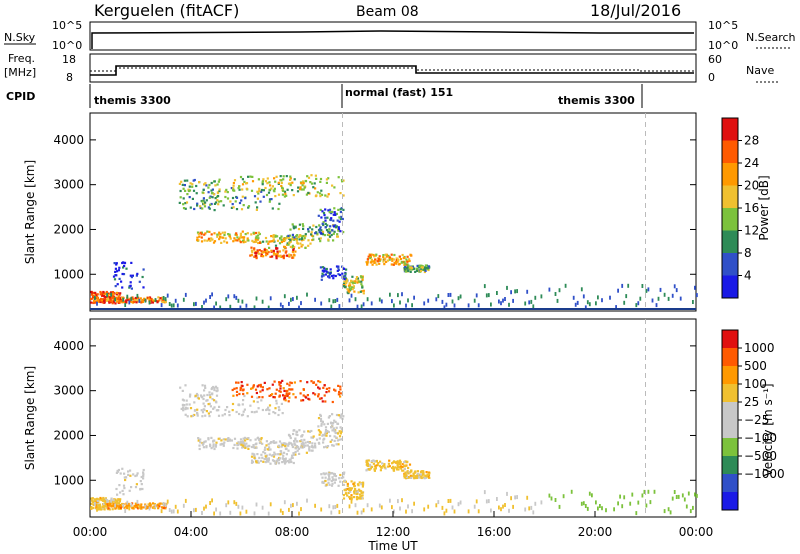 This screenshot has height=554, width=800. Describe the element at coordinates (393, 525) in the screenshot. I see `x-axis: 00:00 04:00 08:00 12:00 16:00 20:00 00:00` at that location.